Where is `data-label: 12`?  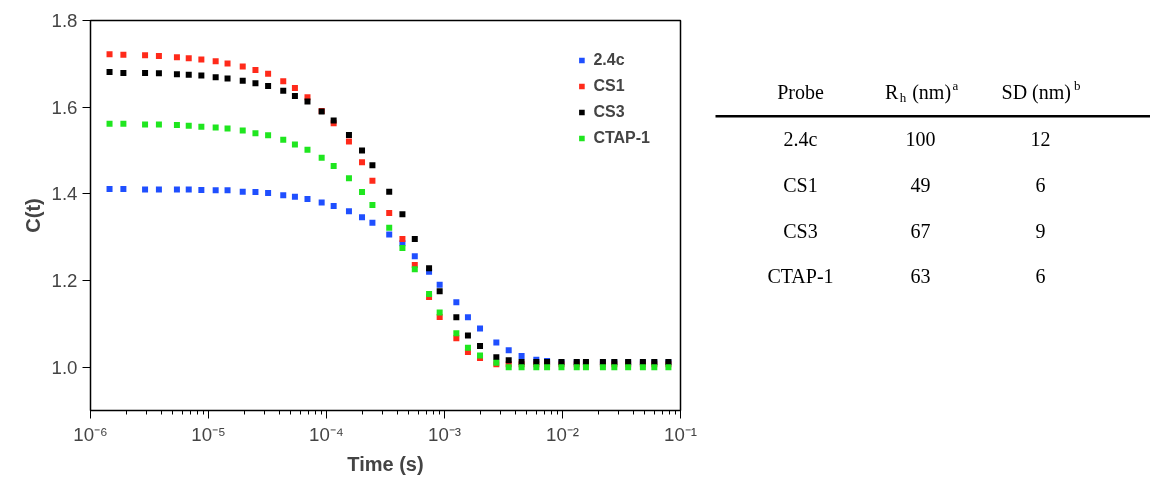 data-label: 12 is located at coordinates (1040, 139).